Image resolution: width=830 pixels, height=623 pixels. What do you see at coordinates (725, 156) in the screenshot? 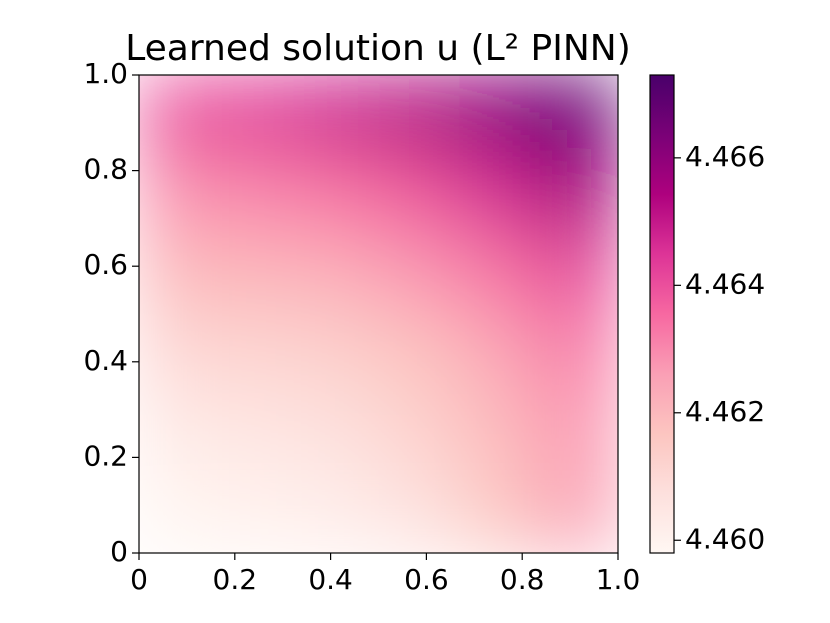
I see `colorbar-tick-label: 4.466` at bounding box center [725, 156].